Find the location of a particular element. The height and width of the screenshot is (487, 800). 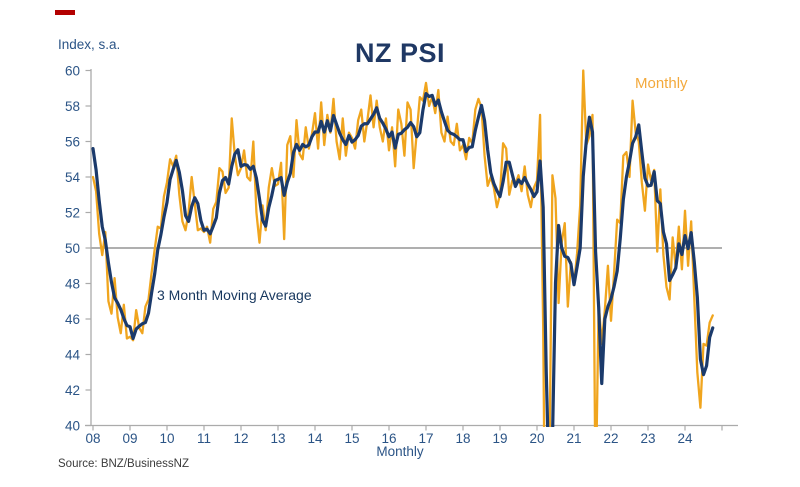

x-tick-label: 24 is located at coordinates (685, 438).